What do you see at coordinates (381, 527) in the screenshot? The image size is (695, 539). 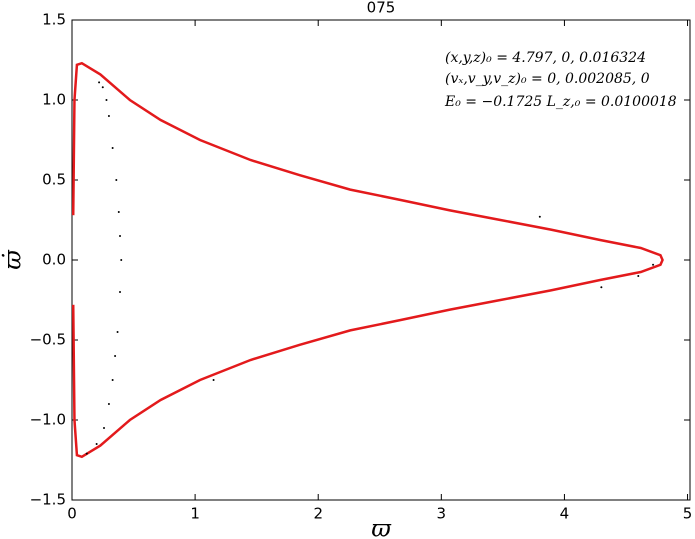 I see `x-axis-label: ϖ` at bounding box center [381, 527].